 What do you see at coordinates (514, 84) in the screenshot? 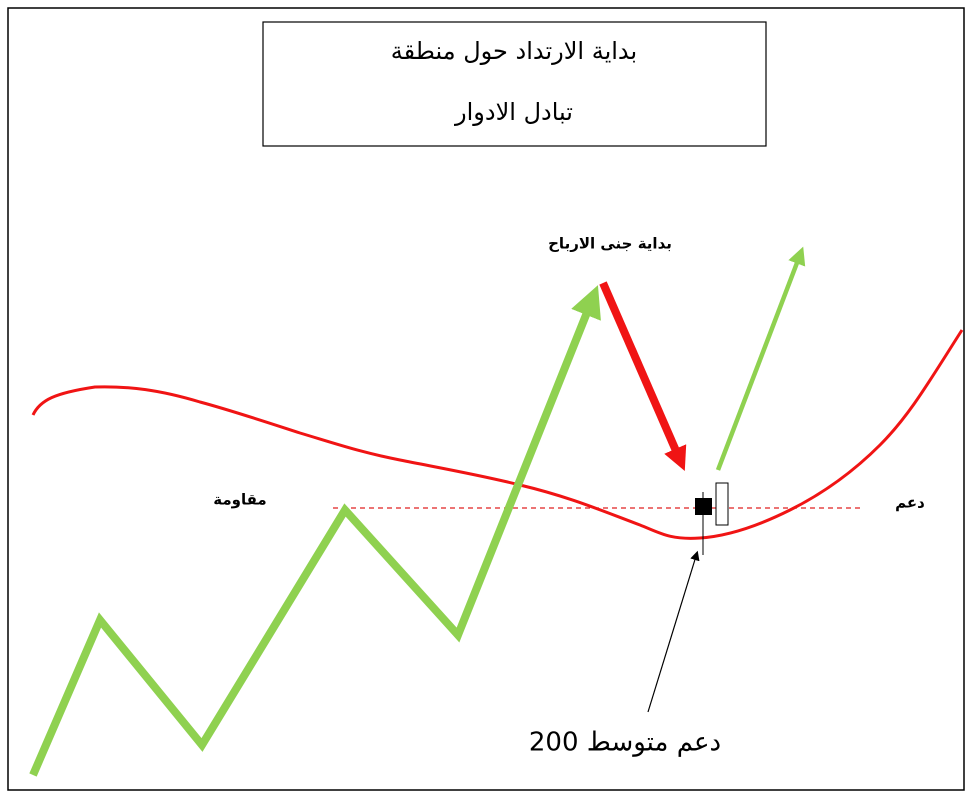
I see `title-box` at bounding box center [514, 84].